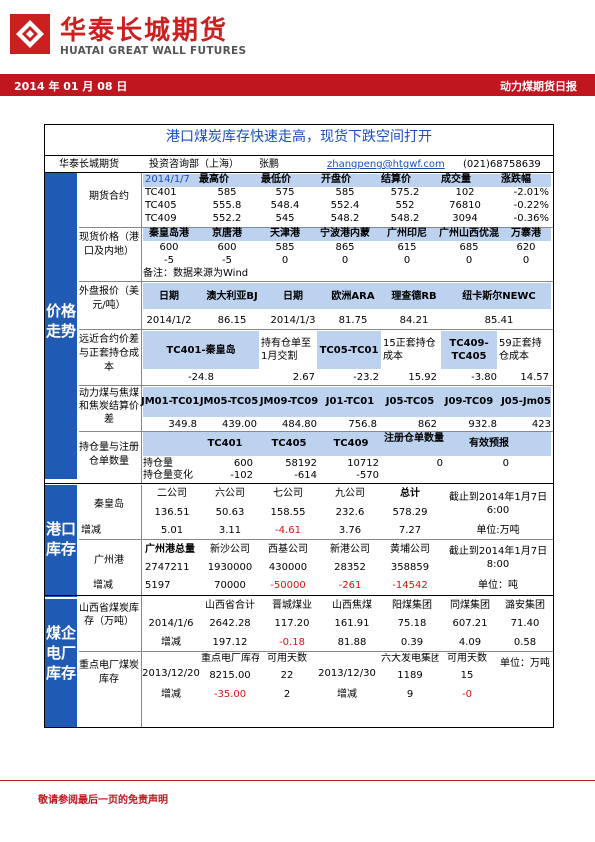 This screenshot has height=842, width=595. What do you see at coordinates (407, 233) in the screenshot?
I see `spot-col: 广州印尼` at bounding box center [407, 233].